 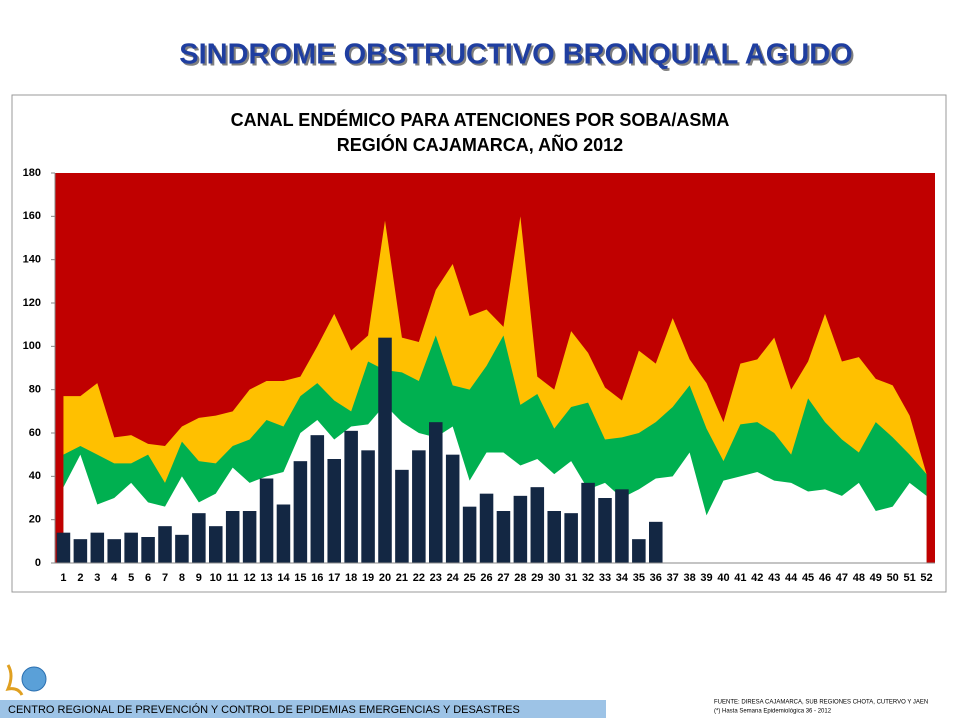 What do you see at coordinates (35, 433) in the screenshot?
I see `y-tick-label: 60` at bounding box center [35, 433].